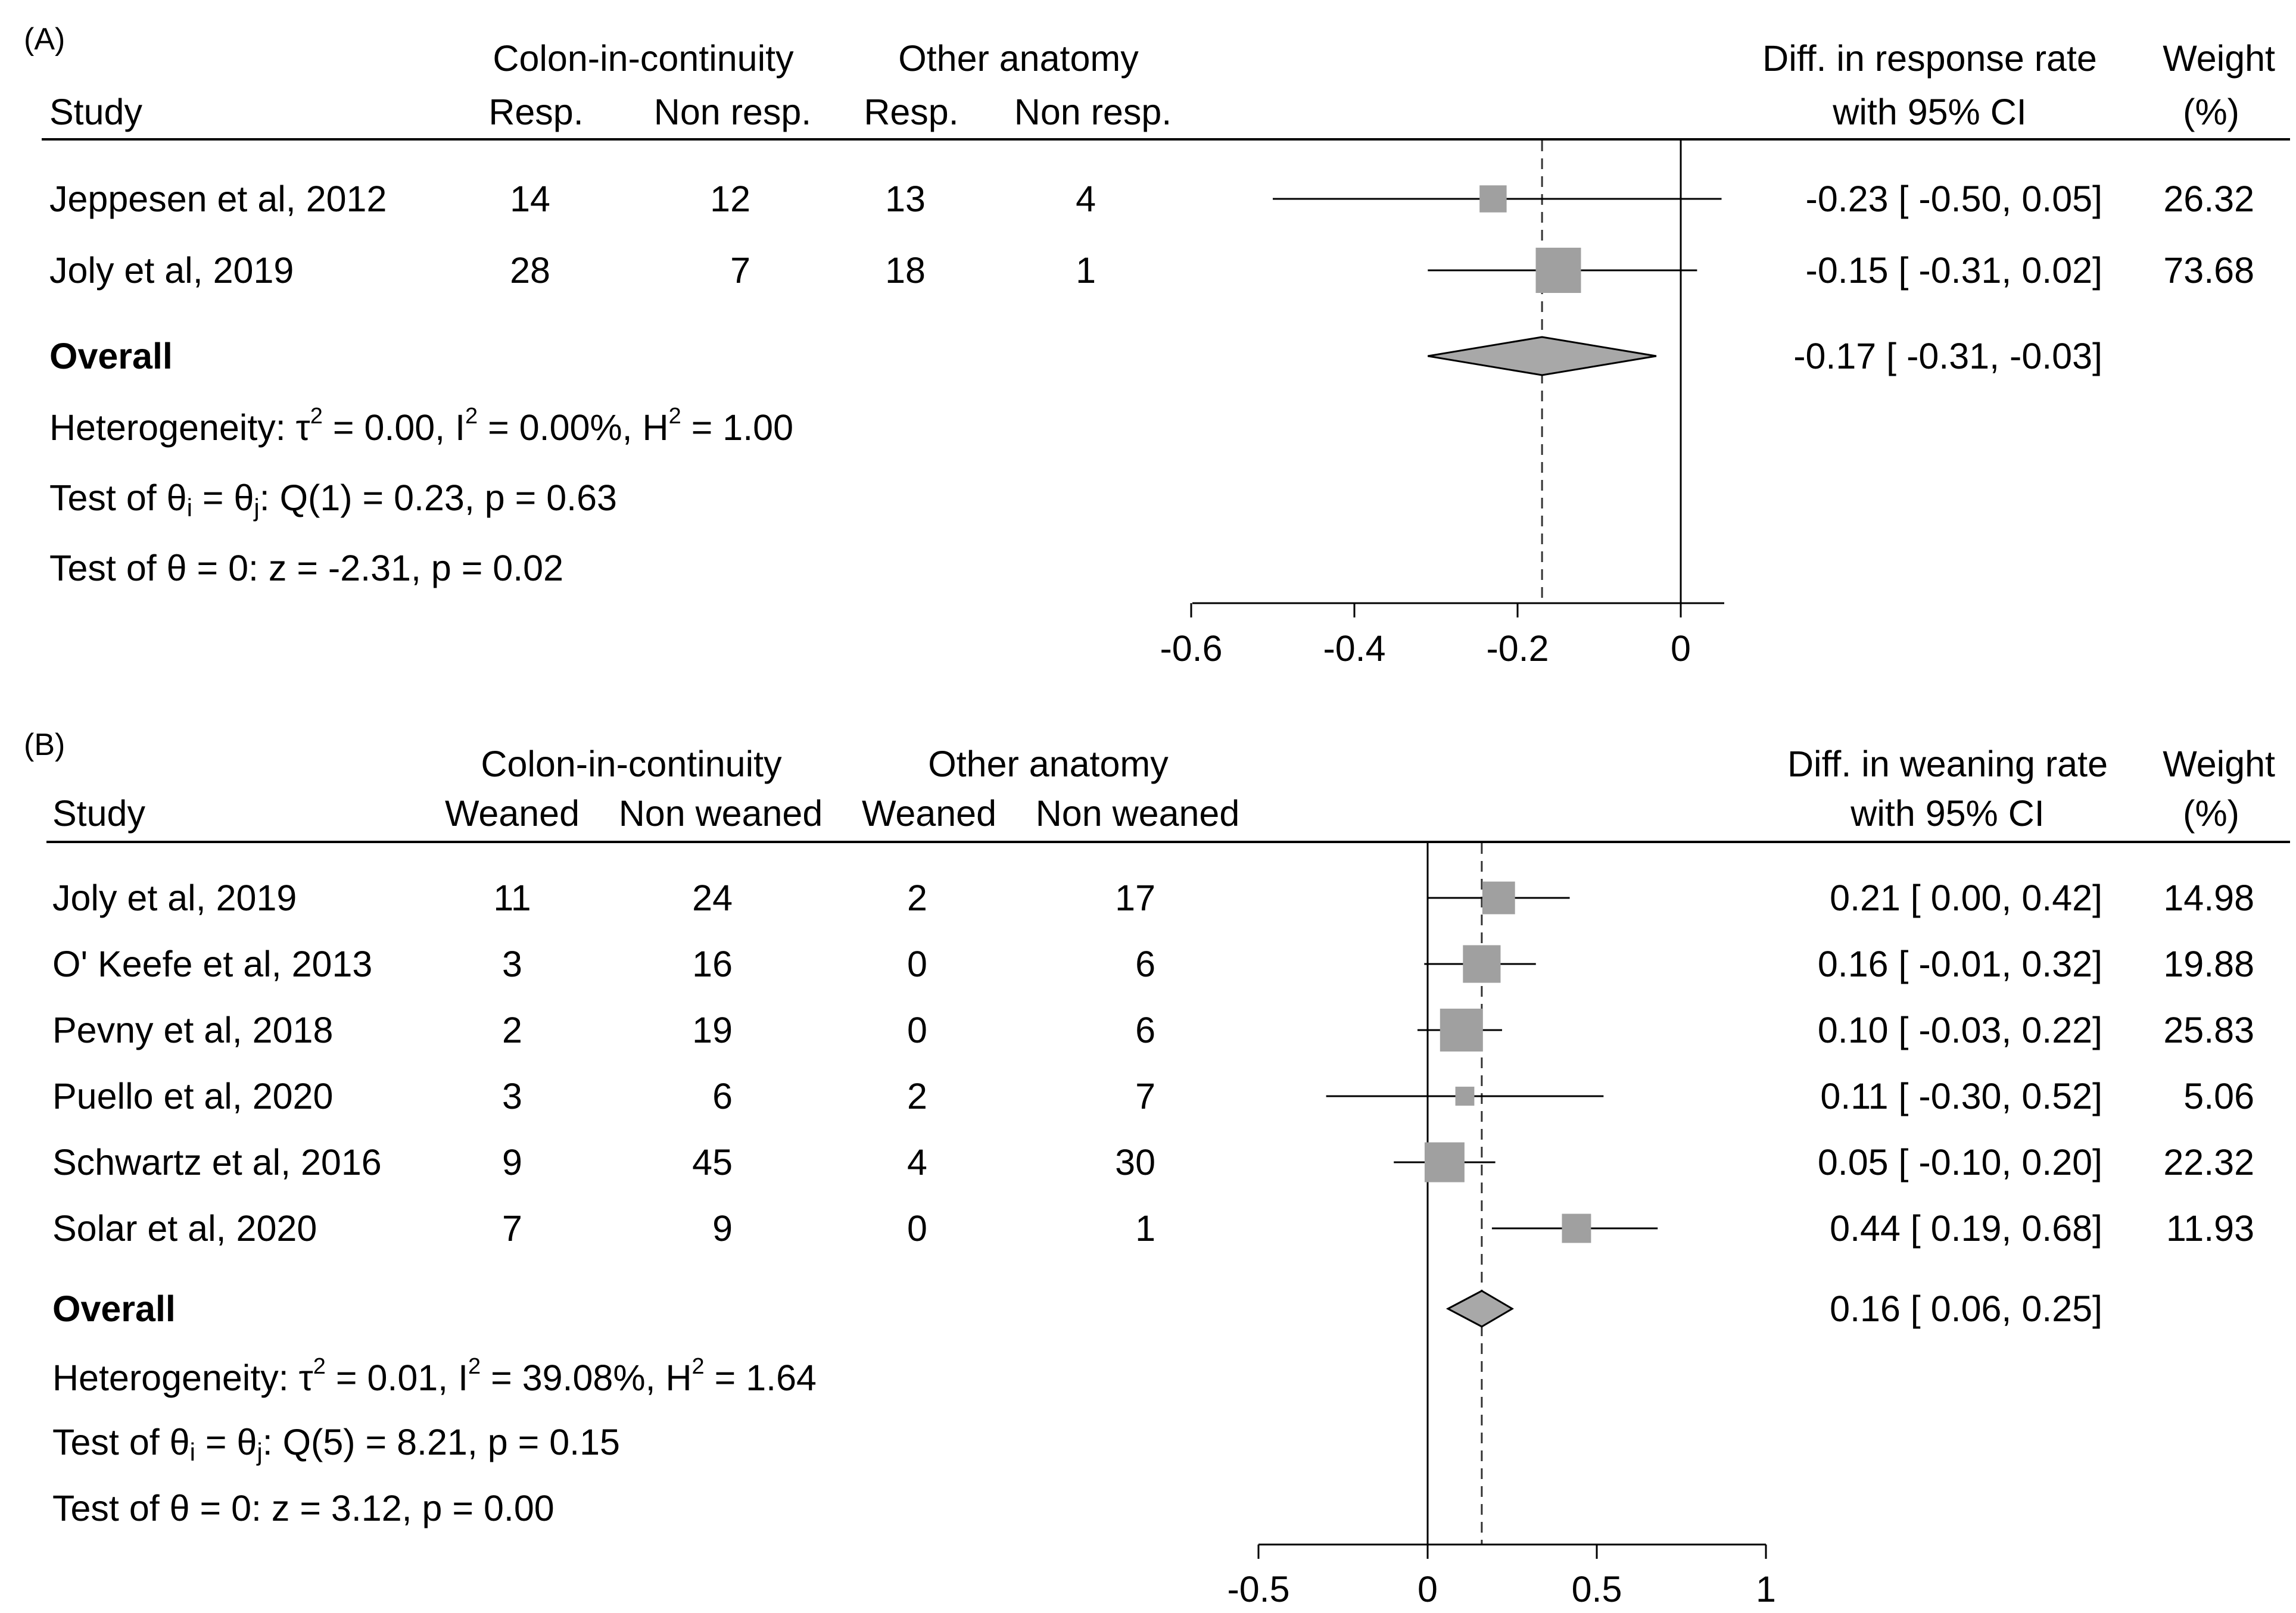  Describe the element at coordinates (1947, 764) in the screenshot. I see `effect-header: Diff. in weaning rate` at that location.